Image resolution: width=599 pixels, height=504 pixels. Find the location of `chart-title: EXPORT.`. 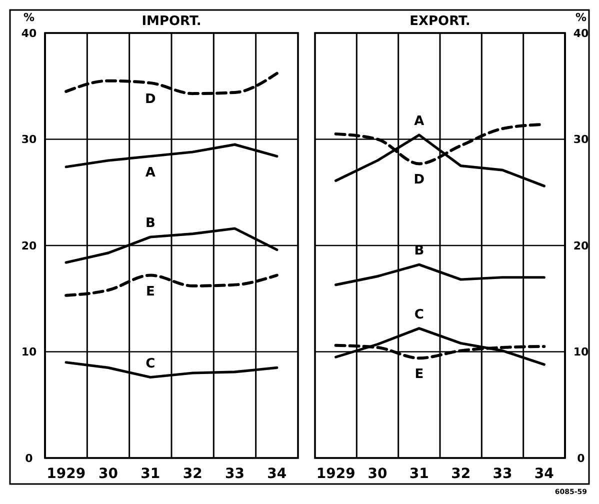

chart-title: EXPORT. is located at coordinates (440, 21).